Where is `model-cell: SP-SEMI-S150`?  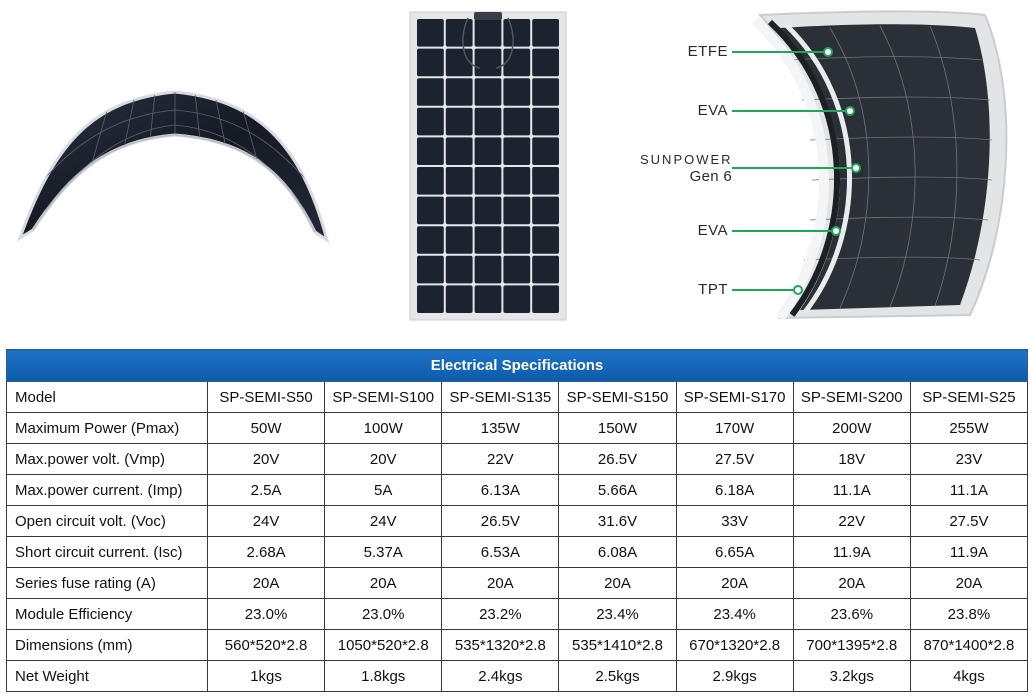 model-cell: SP-SEMI-S150 is located at coordinates (617, 397).